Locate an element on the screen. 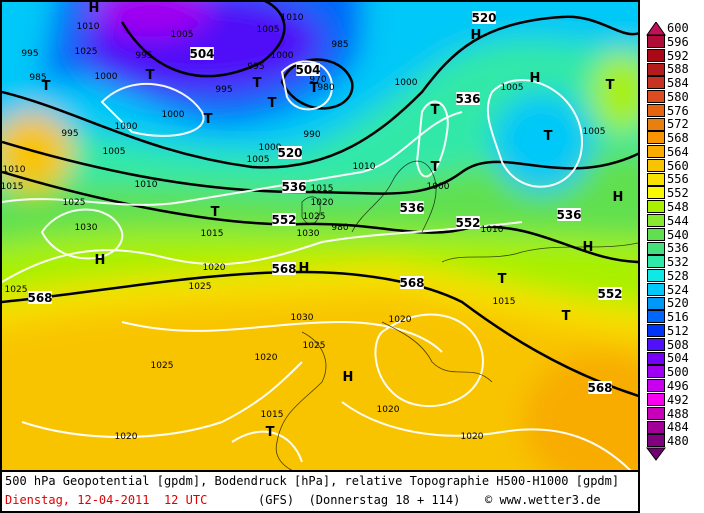 The height and width of the screenshot is (513, 704). legend-label: 584 is located at coordinates (678, 83).